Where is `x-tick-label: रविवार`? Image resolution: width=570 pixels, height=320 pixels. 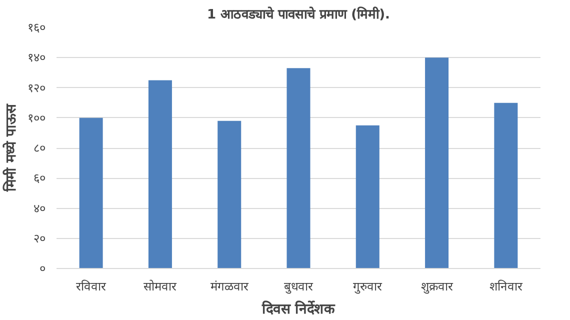
x-tick-label: रविवार is located at coordinates (92, 287).